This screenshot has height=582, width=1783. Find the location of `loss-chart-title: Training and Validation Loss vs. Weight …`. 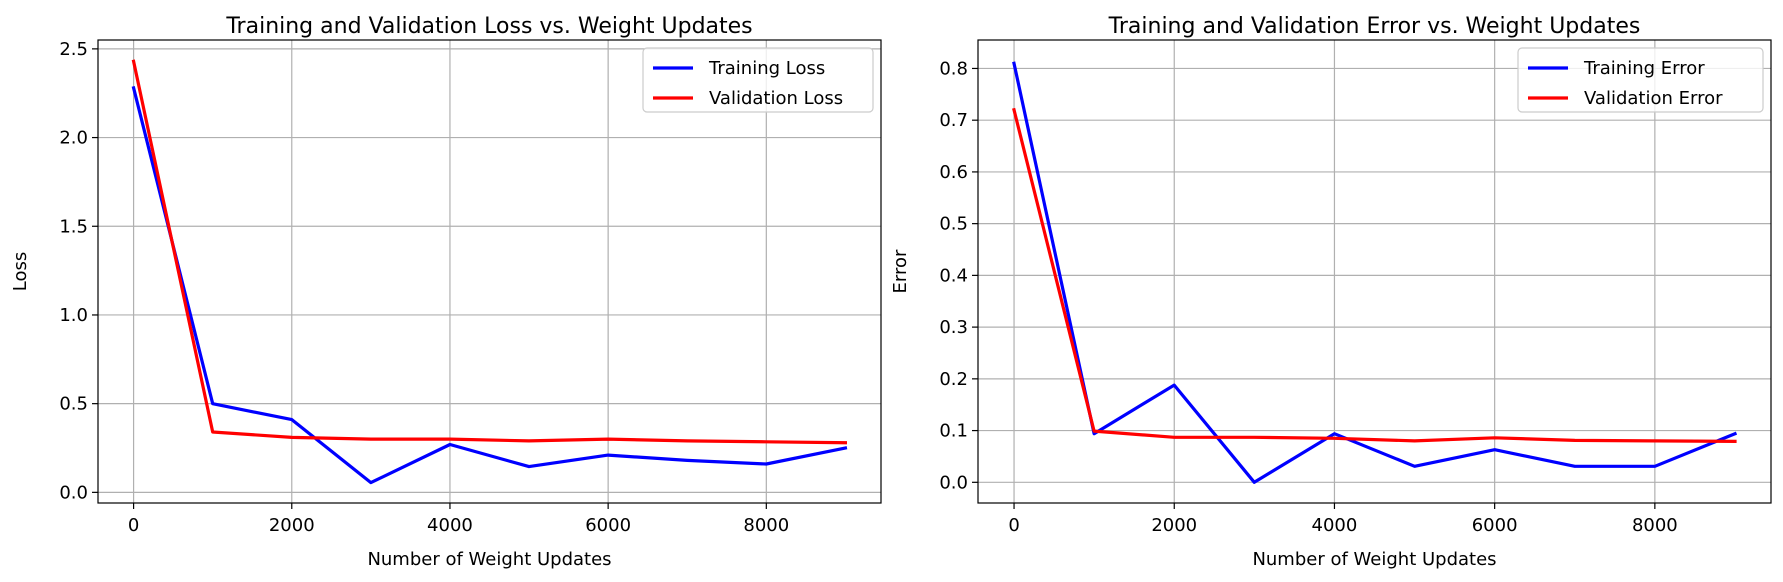

loss-chart-title: Training and Validation Loss vs. Weight … is located at coordinates (488, 26).